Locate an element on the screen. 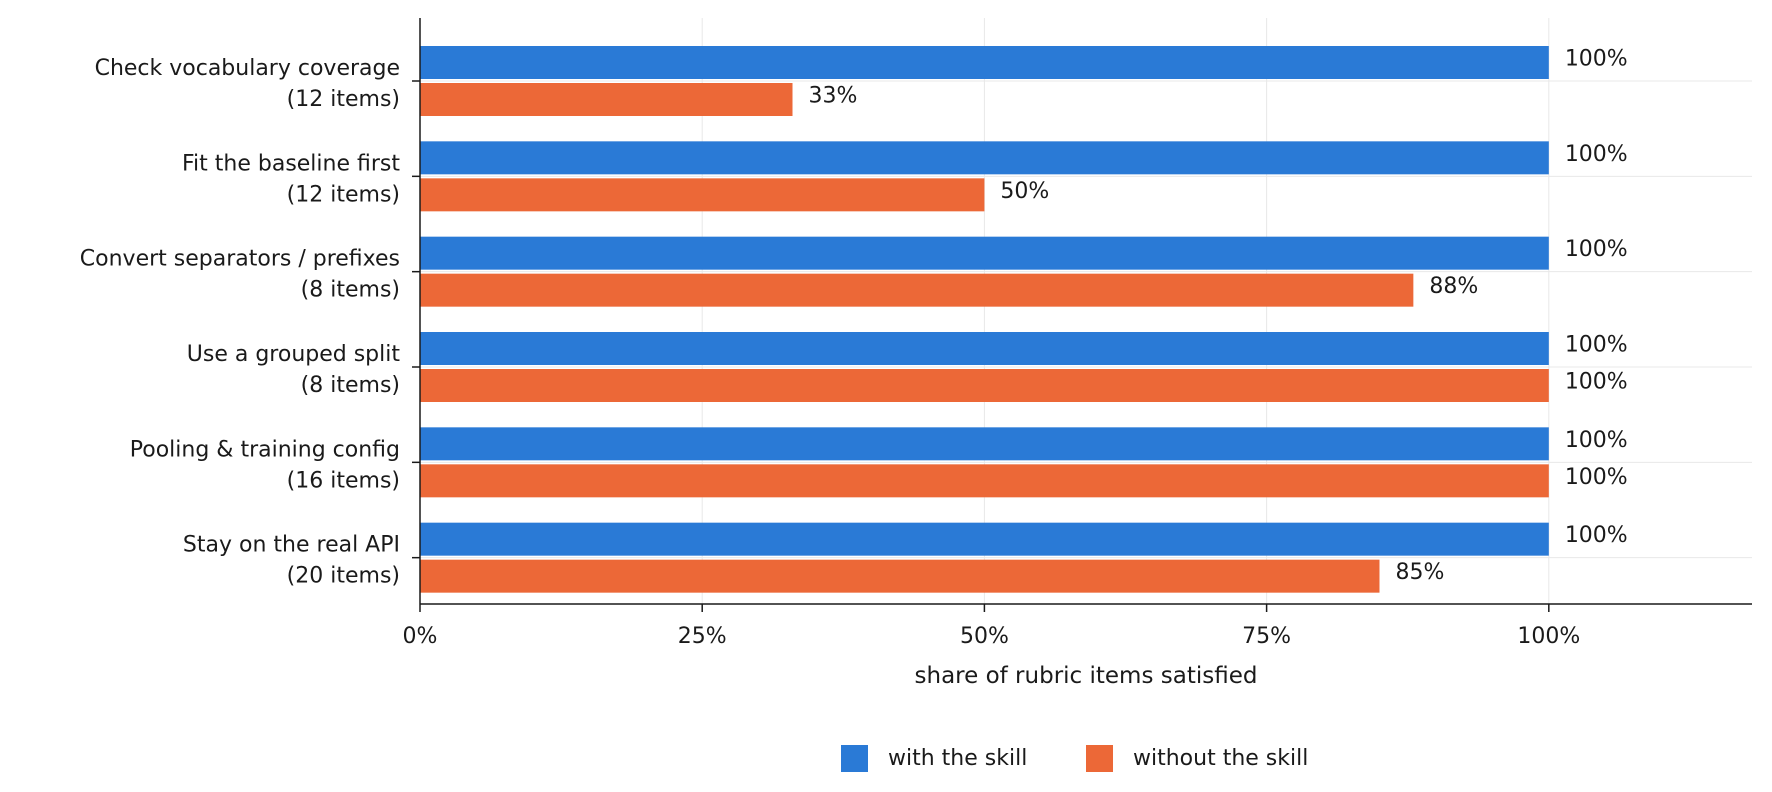 This screenshot has height=792, width=1772. category-label: Fit the baseline first (12 items) is located at coordinates (291, 179).